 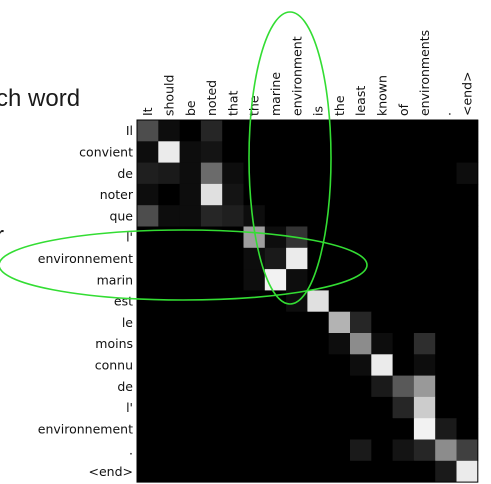 I want to click on heatmap-cell-r2-c14, so click(x=446, y=174).